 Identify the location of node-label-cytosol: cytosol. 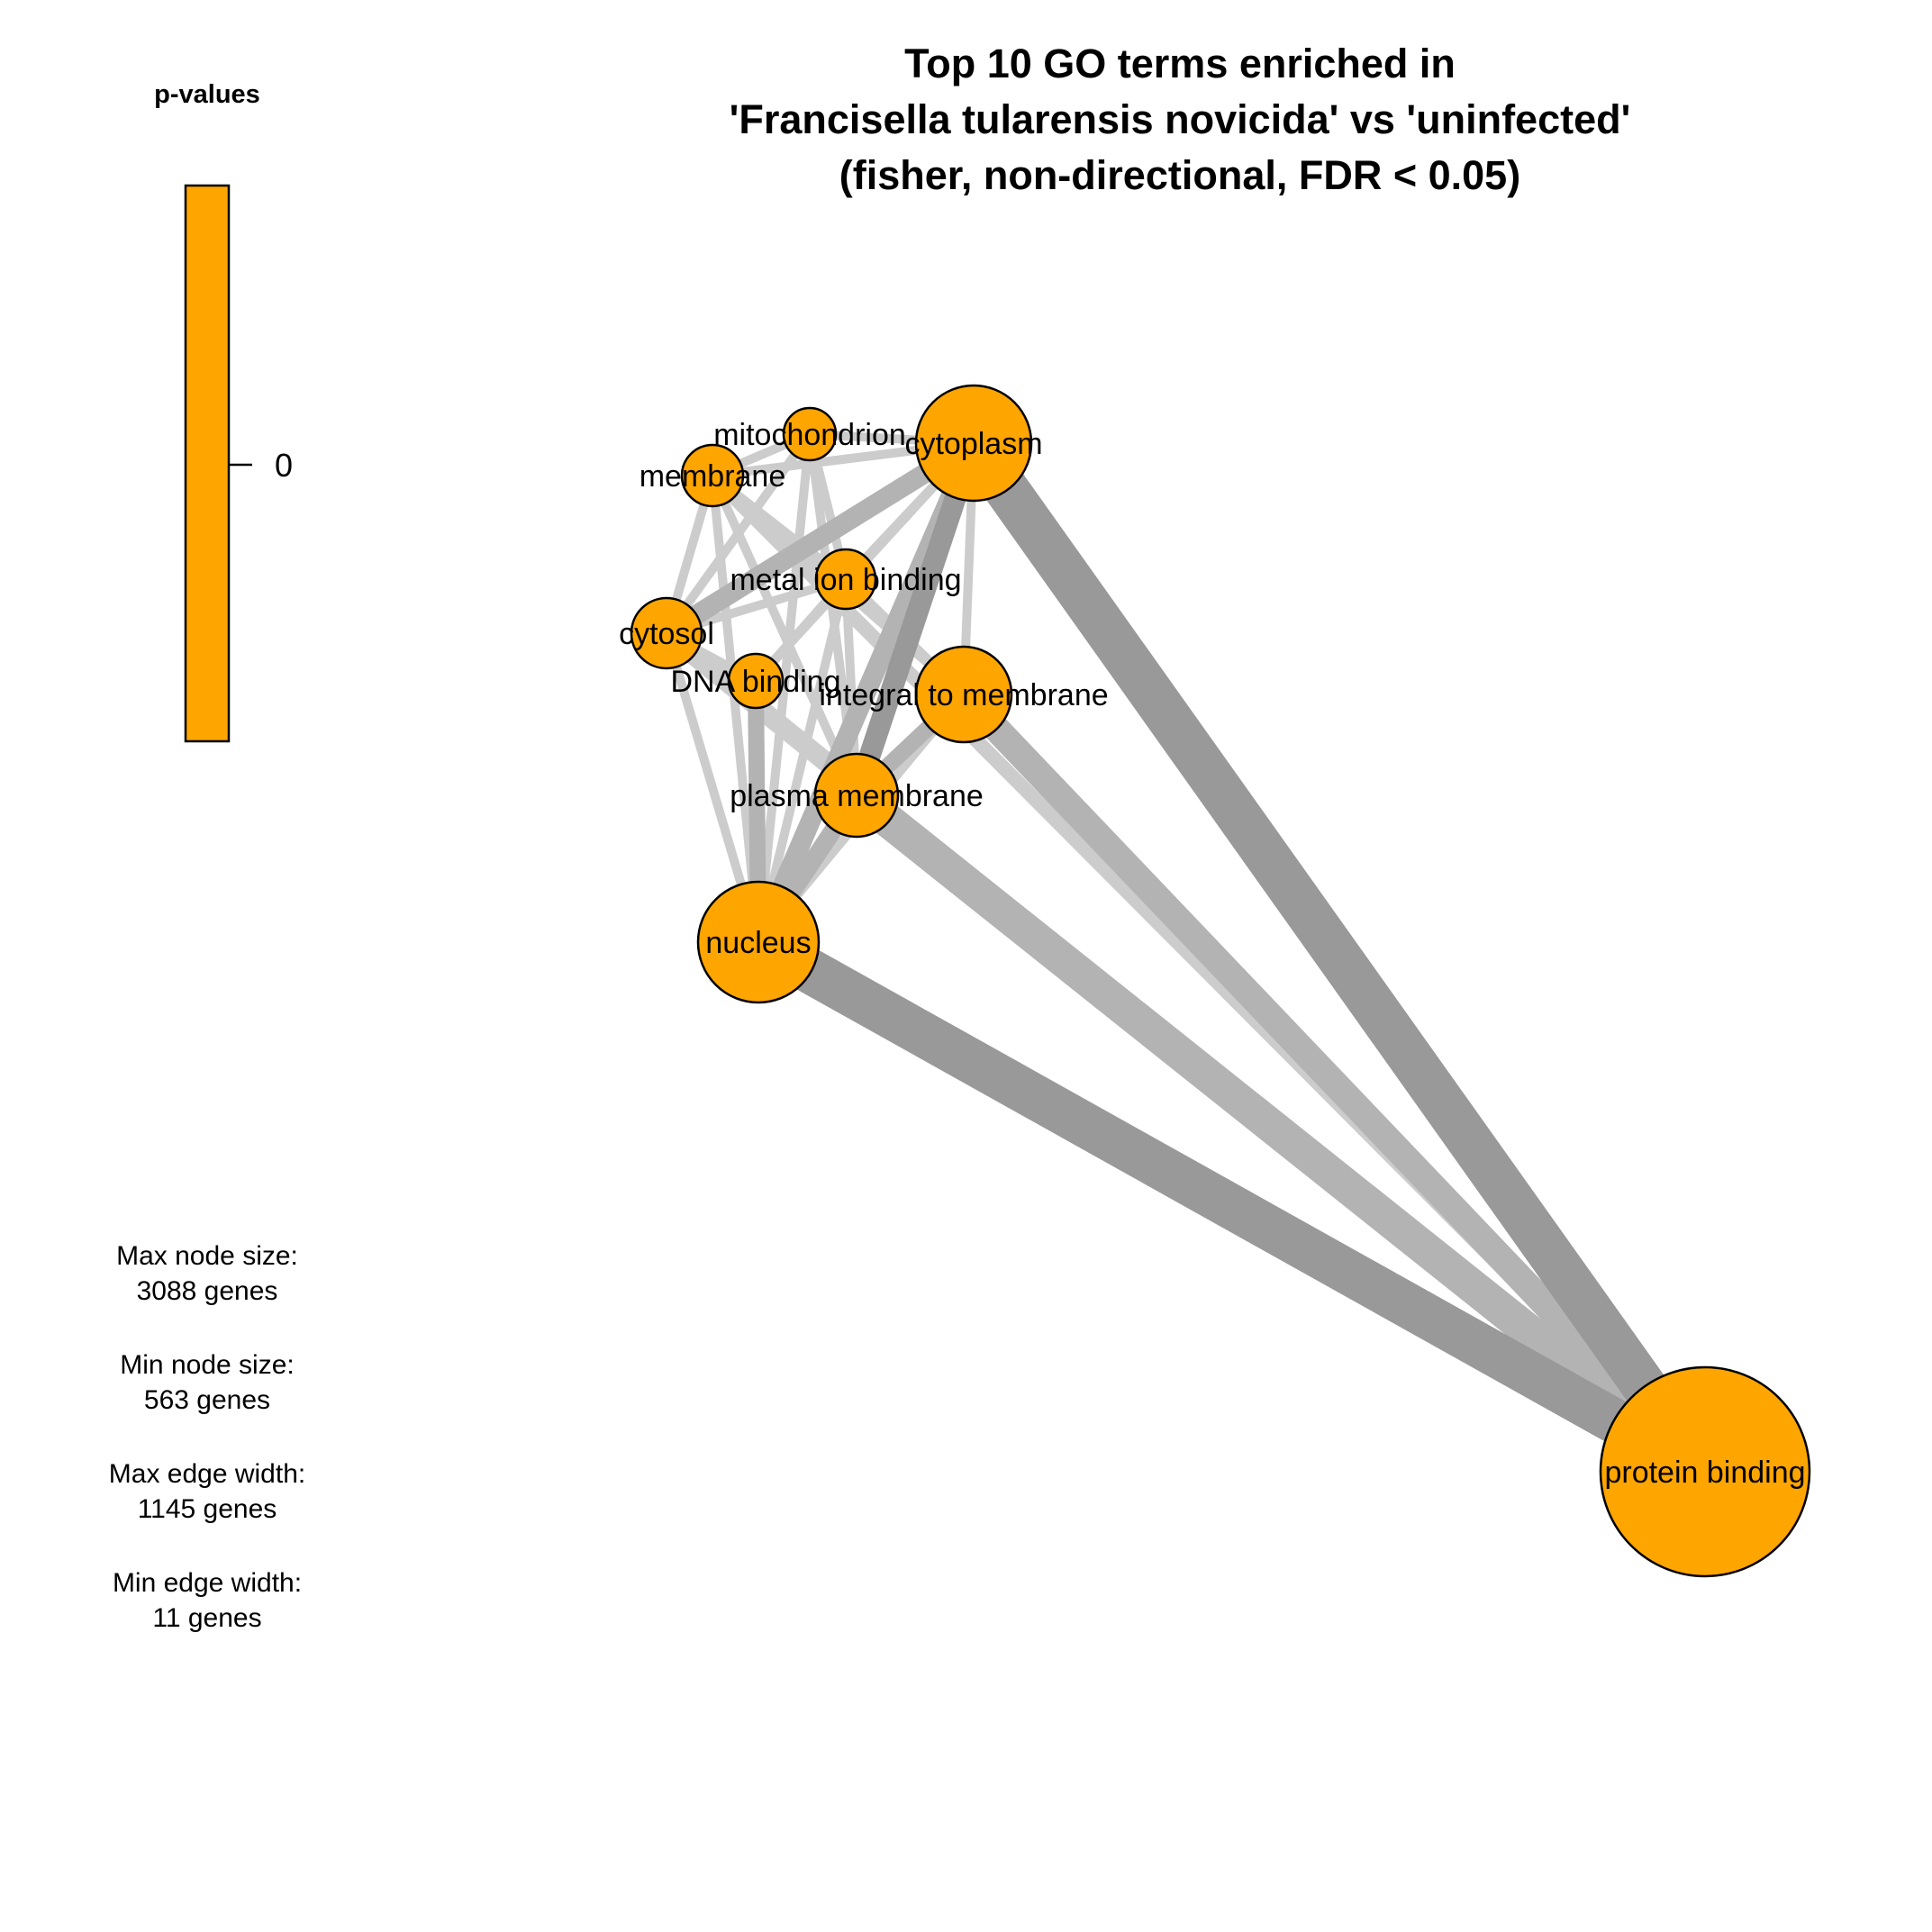
(666, 634).